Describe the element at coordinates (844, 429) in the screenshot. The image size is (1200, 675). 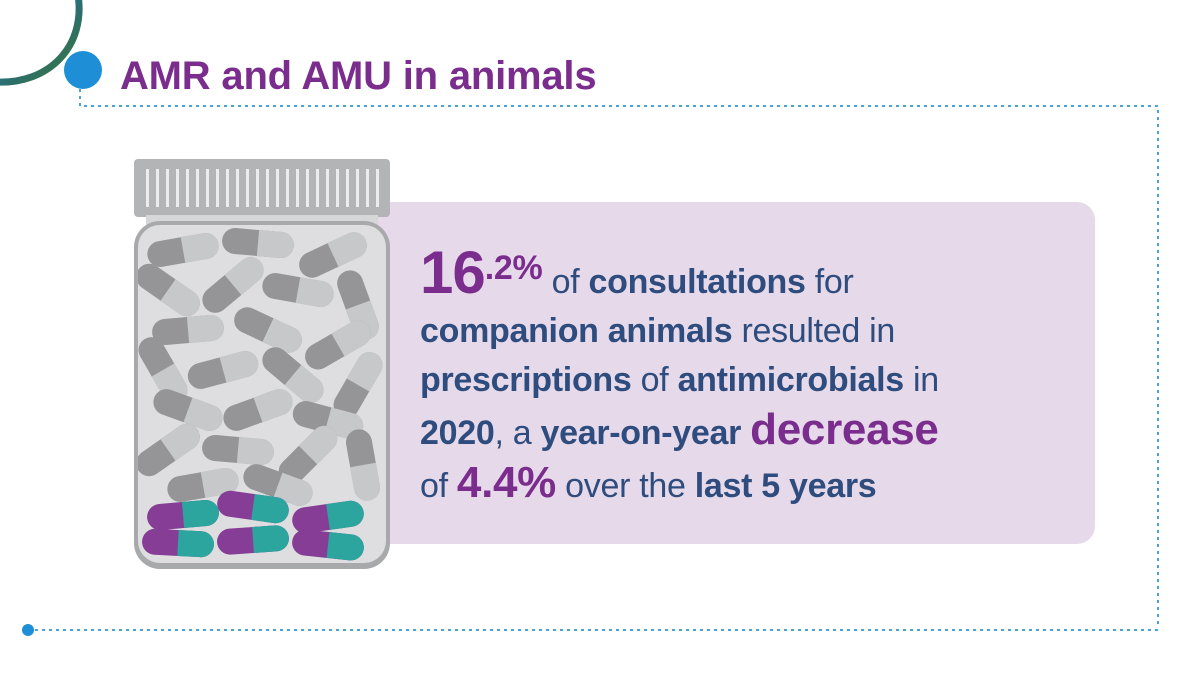
I see `decrease-highlight: decrease` at that location.